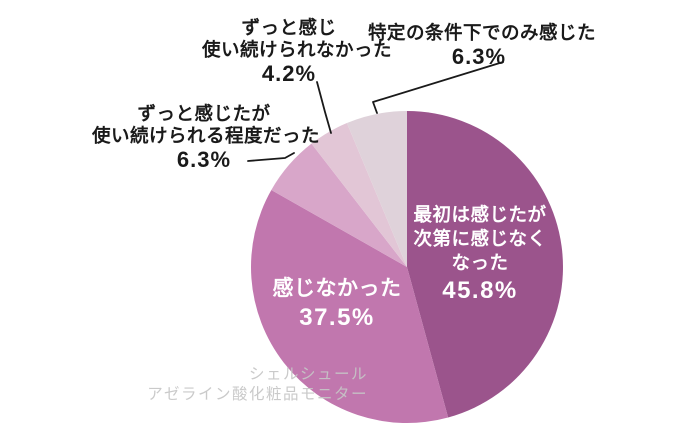  Describe the element at coordinates (204, 159) in the screenshot. I see `callout-slice3-pct: 6.3%` at that location.